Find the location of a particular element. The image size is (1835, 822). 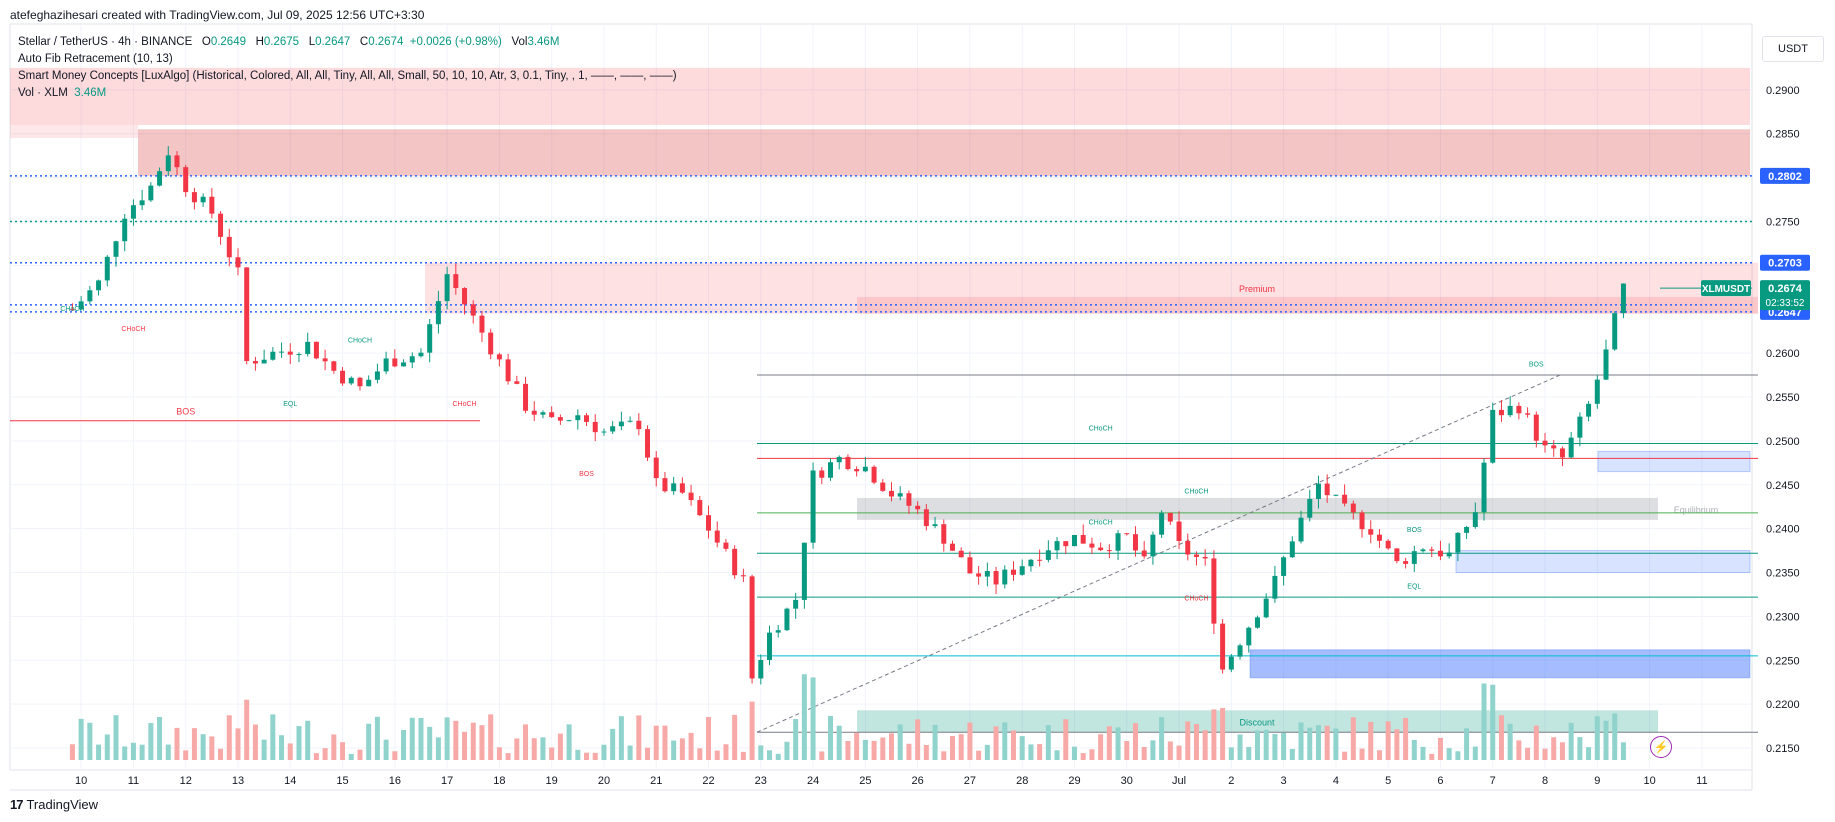

x-tick-label: 2 is located at coordinates (1231, 781).